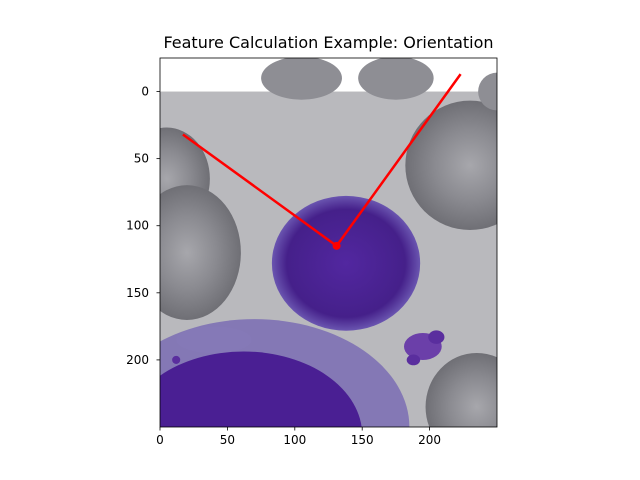 The image size is (640, 480). Describe the element at coordinates (451, 165) in the screenshot. I see `rbc-top-right` at that location.